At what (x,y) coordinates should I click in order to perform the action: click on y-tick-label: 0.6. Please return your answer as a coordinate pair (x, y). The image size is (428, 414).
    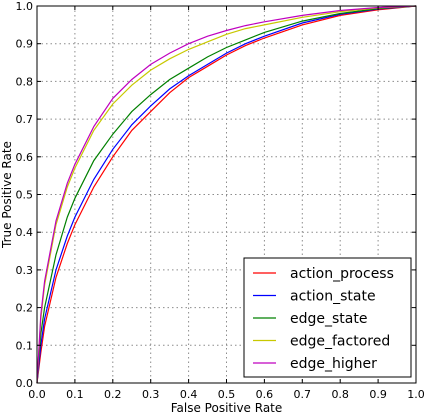
    Looking at the image, I should click on (25, 157).